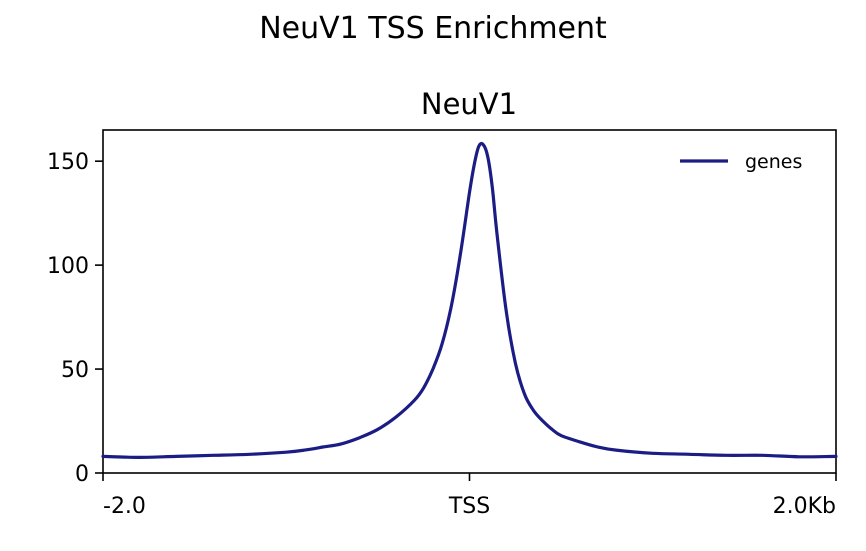 Image resolution: width=866 pixels, height=551 pixels. Describe the element at coordinates (741, 162) in the screenshot. I see `legend: genes` at that location.